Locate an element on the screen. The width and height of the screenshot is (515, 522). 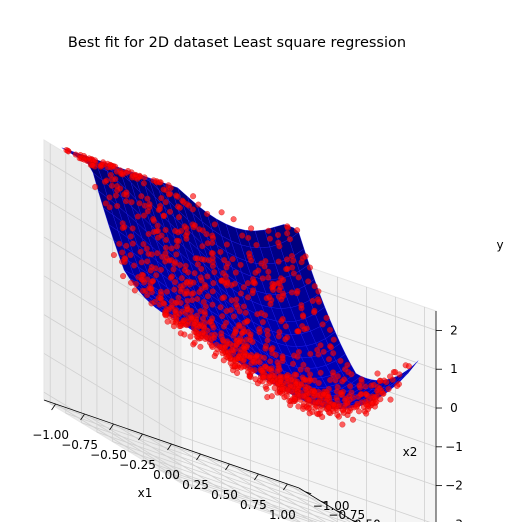
x-tick-label: 0.00 is located at coordinates (166, 475).